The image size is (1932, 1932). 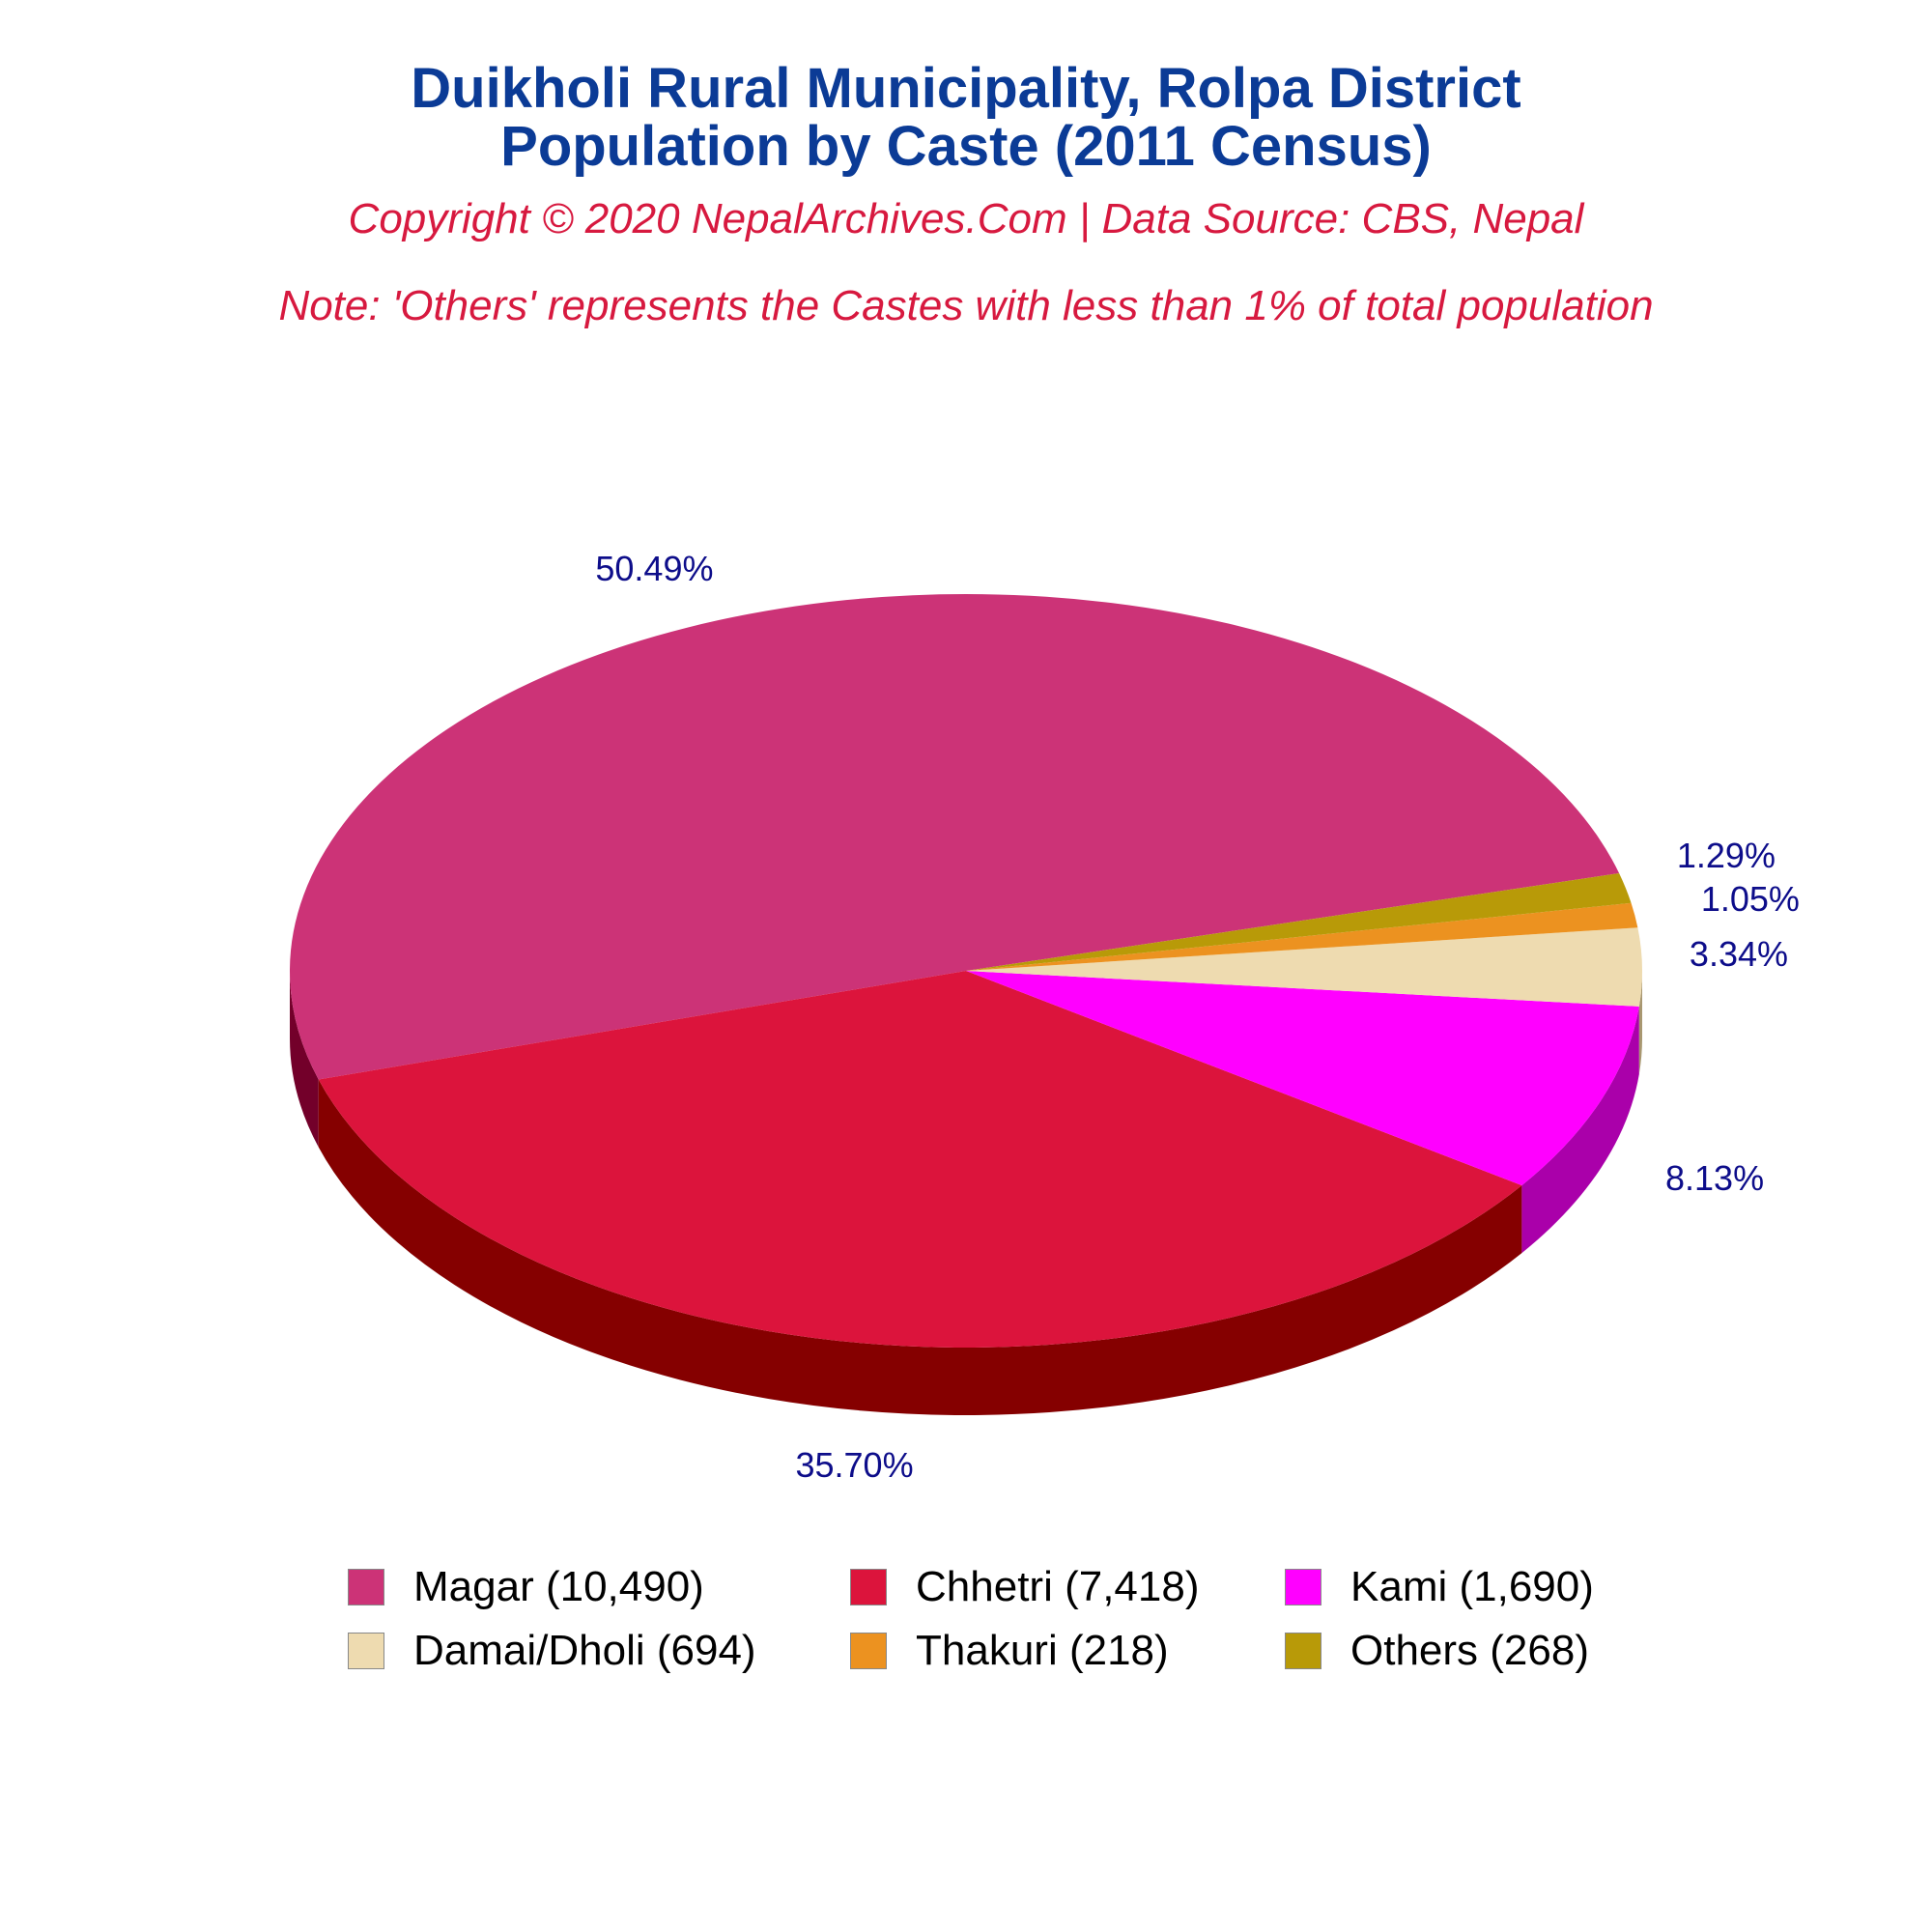 I want to click on legend-label: Magar (10,490), so click(x=558, y=1586).